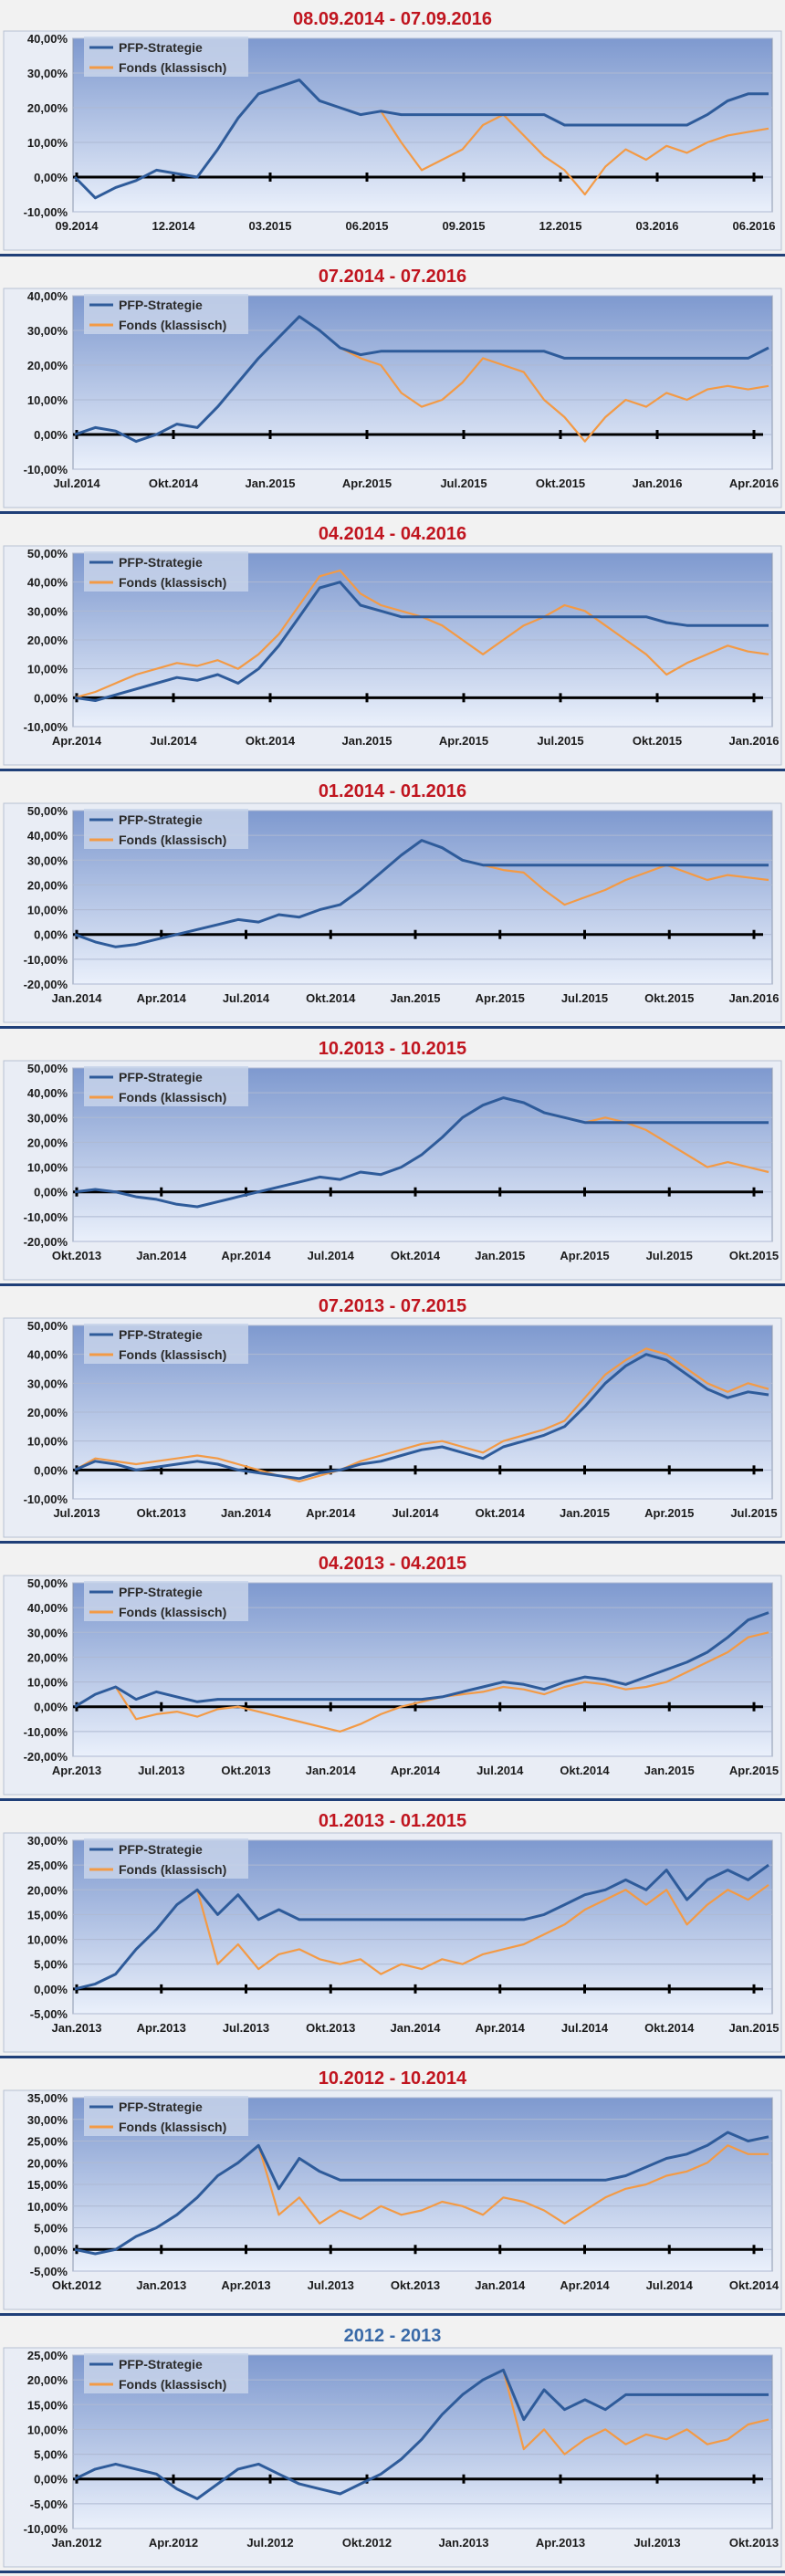 The height and width of the screenshot is (2576, 785). Describe the element at coordinates (392, 1306) in the screenshot. I see `chart-title: 07.2013 - 07.2015` at that location.